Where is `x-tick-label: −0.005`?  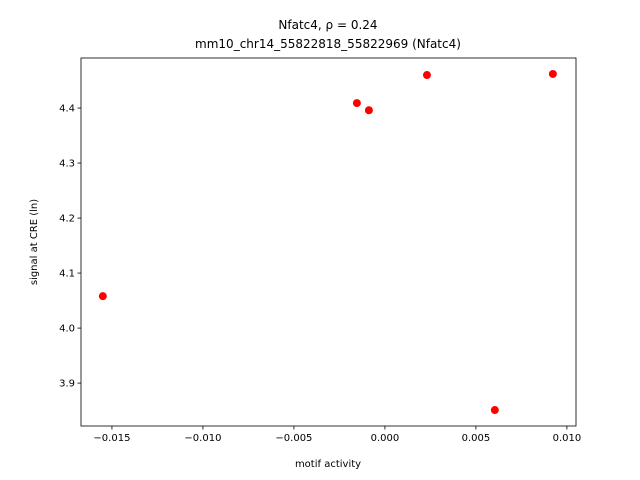
x-tick-label: −0.005 is located at coordinates (293, 438).